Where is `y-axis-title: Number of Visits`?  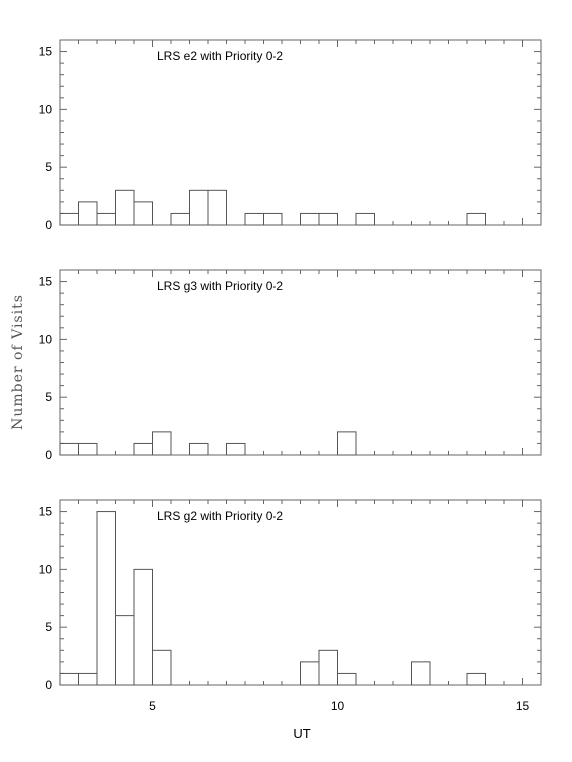
y-axis-title: Number of Visits is located at coordinates (18, 362).